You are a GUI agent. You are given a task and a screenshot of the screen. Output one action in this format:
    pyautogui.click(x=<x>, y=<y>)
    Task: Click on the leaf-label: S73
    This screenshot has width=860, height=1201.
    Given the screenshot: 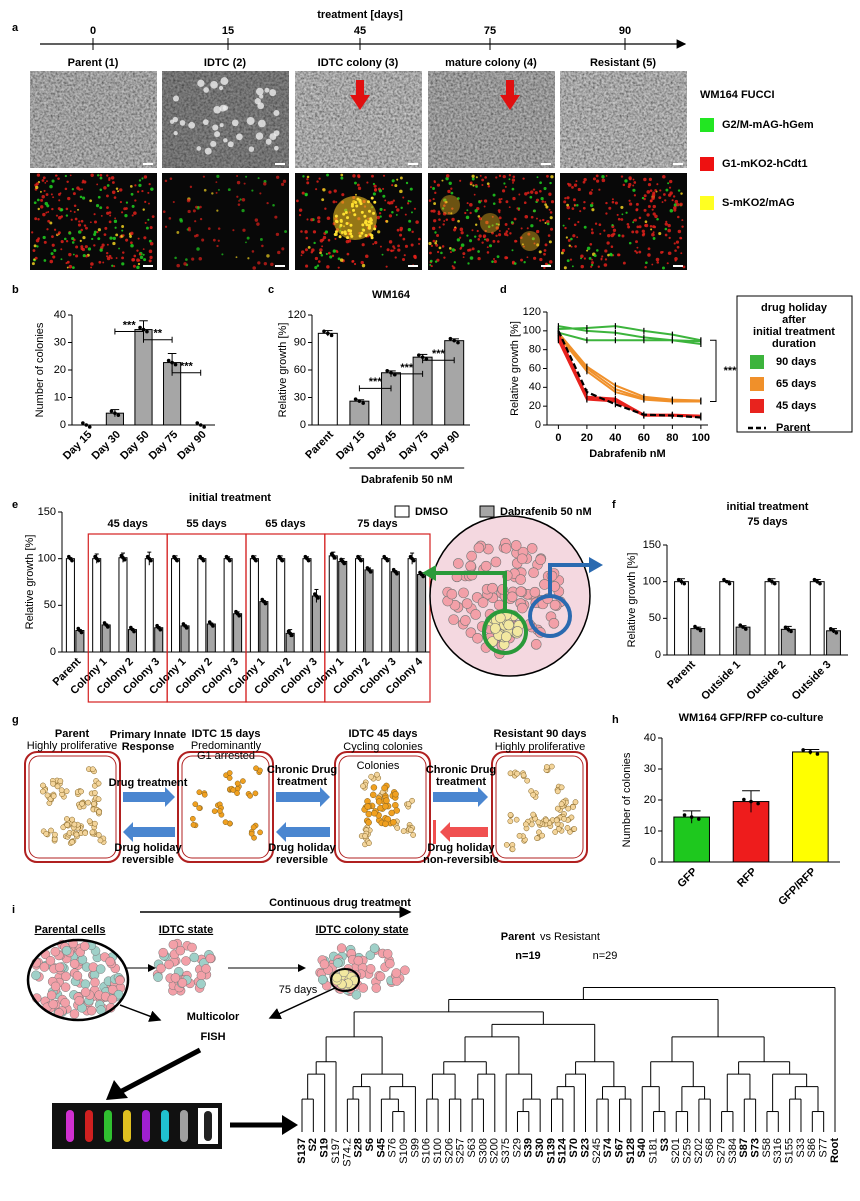 What is the action you would take?
    pyautogui.click(x=756, y=1148)
    